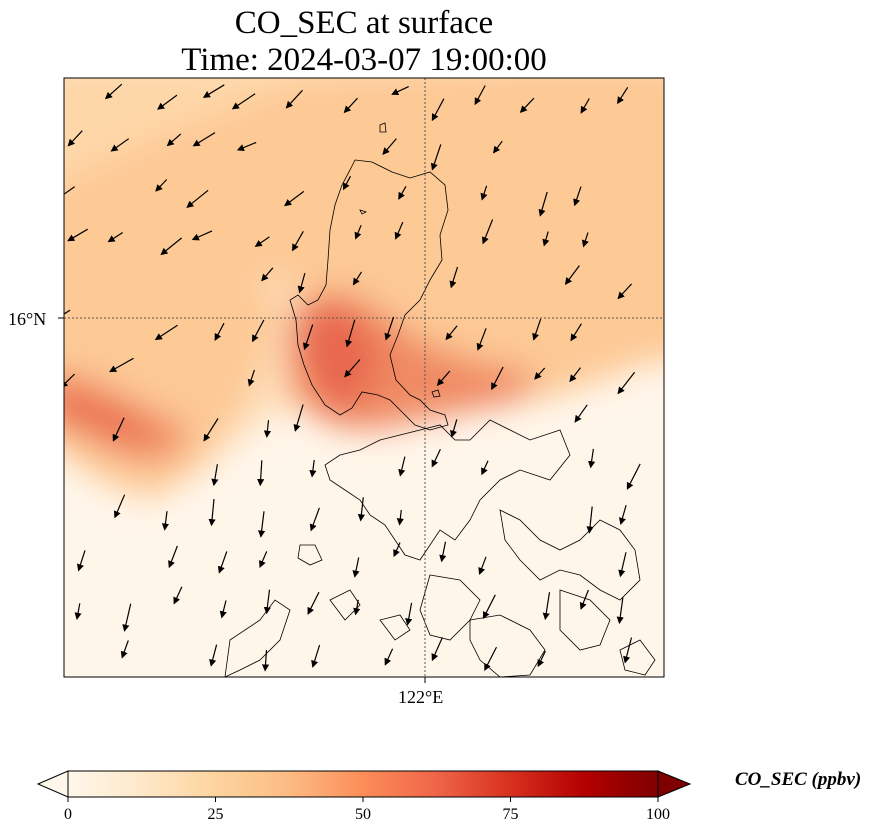  I want to click on colorbar-tick-label: 75, so click(510, 814).